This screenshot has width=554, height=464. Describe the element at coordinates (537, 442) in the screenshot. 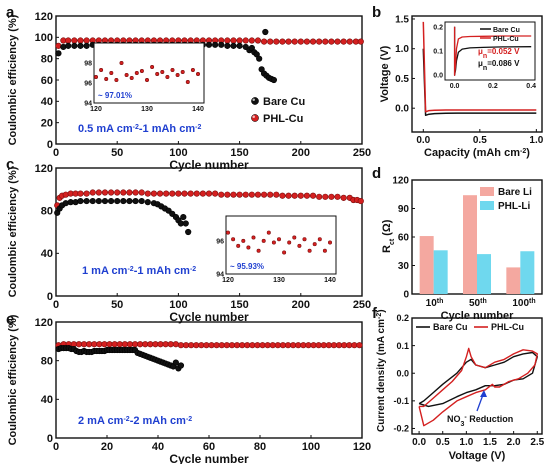

I see `panel-f-x-tick-label: 2.5` at that location.